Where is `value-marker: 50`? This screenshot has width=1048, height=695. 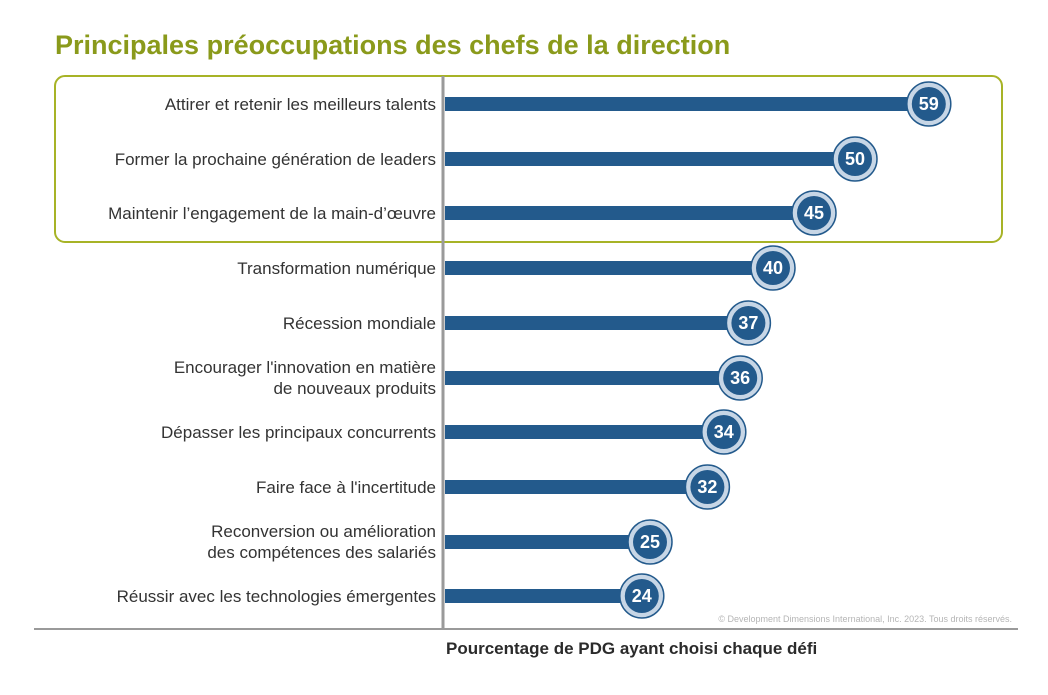 value-marker: 50 is located at coordinates (855, 159).